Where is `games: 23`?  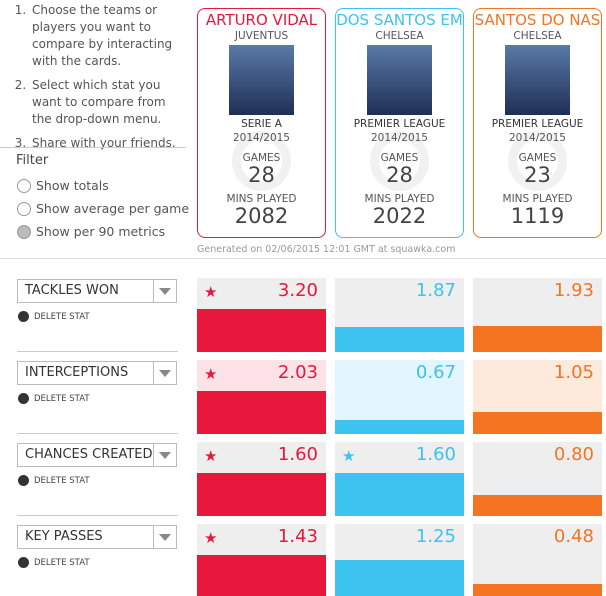
games: 23 is located at coordinates (537, 175).